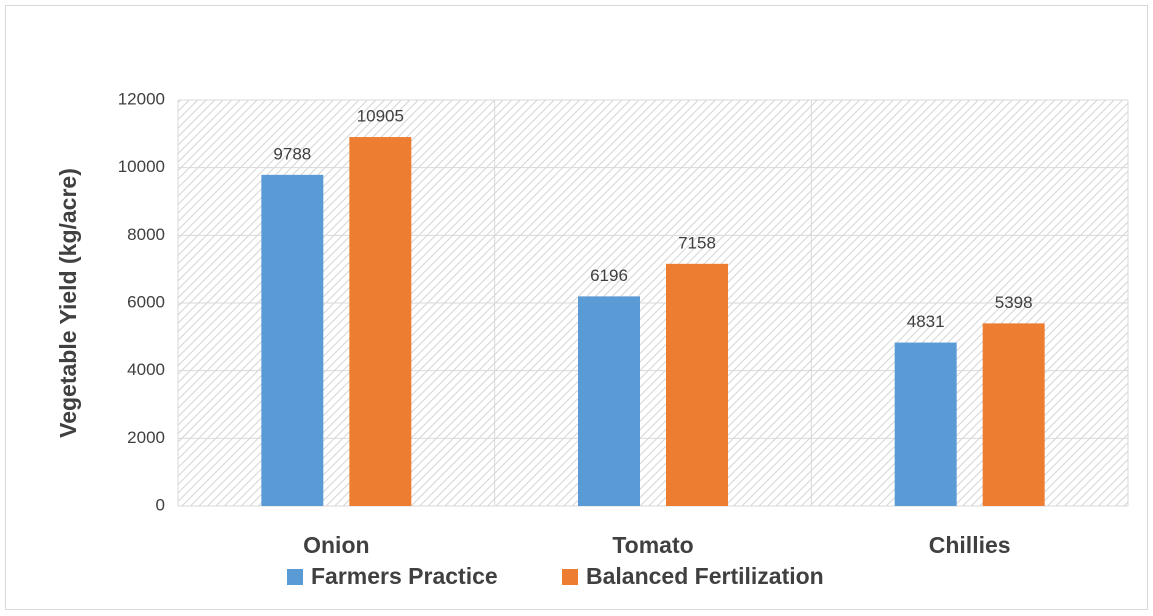  I want to click on y-tick-label: 8000, so click(146, 234).